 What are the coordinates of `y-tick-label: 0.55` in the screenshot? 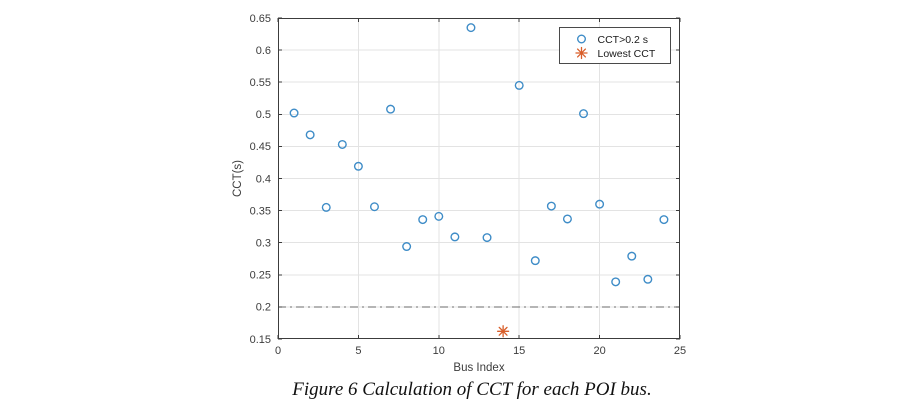 It's located at (260, 83).